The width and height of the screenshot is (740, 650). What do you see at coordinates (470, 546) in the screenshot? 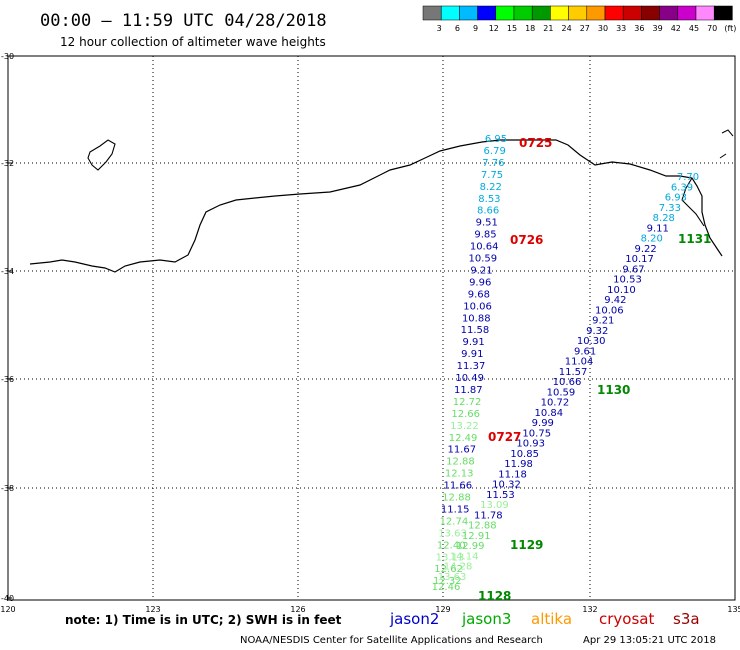
I see `wave-height-label: 12.99` at bounding box center [470, 546].